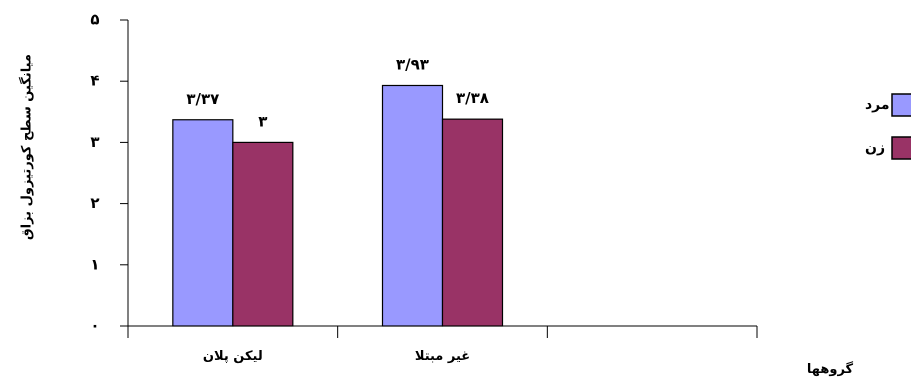 This screenshot has width=911, height=381. What do you see at coordinates (109, 173) in the screenshot?
I see `y-ticks: ۰ ۱ ۲ ۳ ۴ ۵` at bounding box center [109, 173].